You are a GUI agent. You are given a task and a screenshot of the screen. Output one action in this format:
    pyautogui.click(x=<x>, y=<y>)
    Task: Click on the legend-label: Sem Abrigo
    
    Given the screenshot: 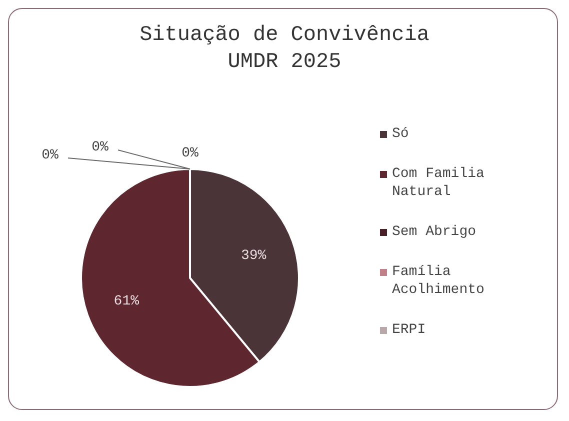 What is the action you would take?
    pyautogui.click(x=434, y=232)
    